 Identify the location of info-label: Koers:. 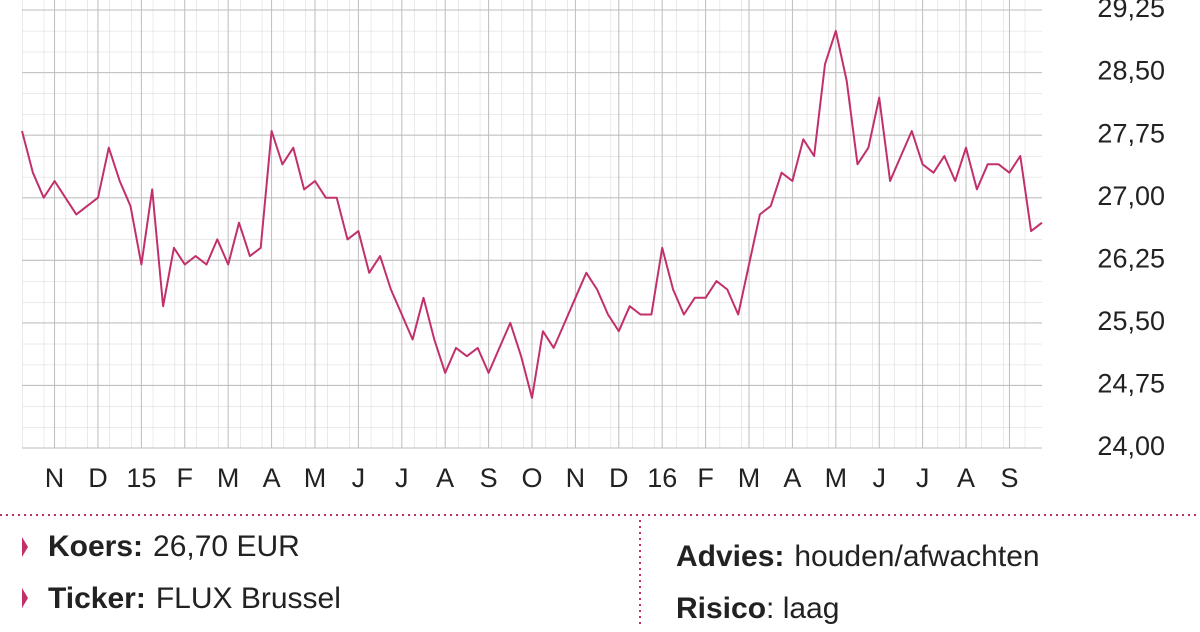
(95, 546).